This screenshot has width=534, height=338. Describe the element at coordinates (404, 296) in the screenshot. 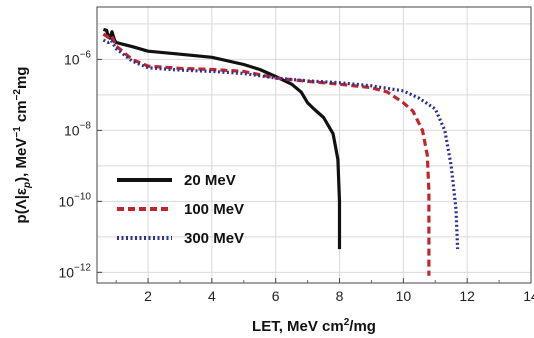

I see `x-tick-label: 10` at that location.